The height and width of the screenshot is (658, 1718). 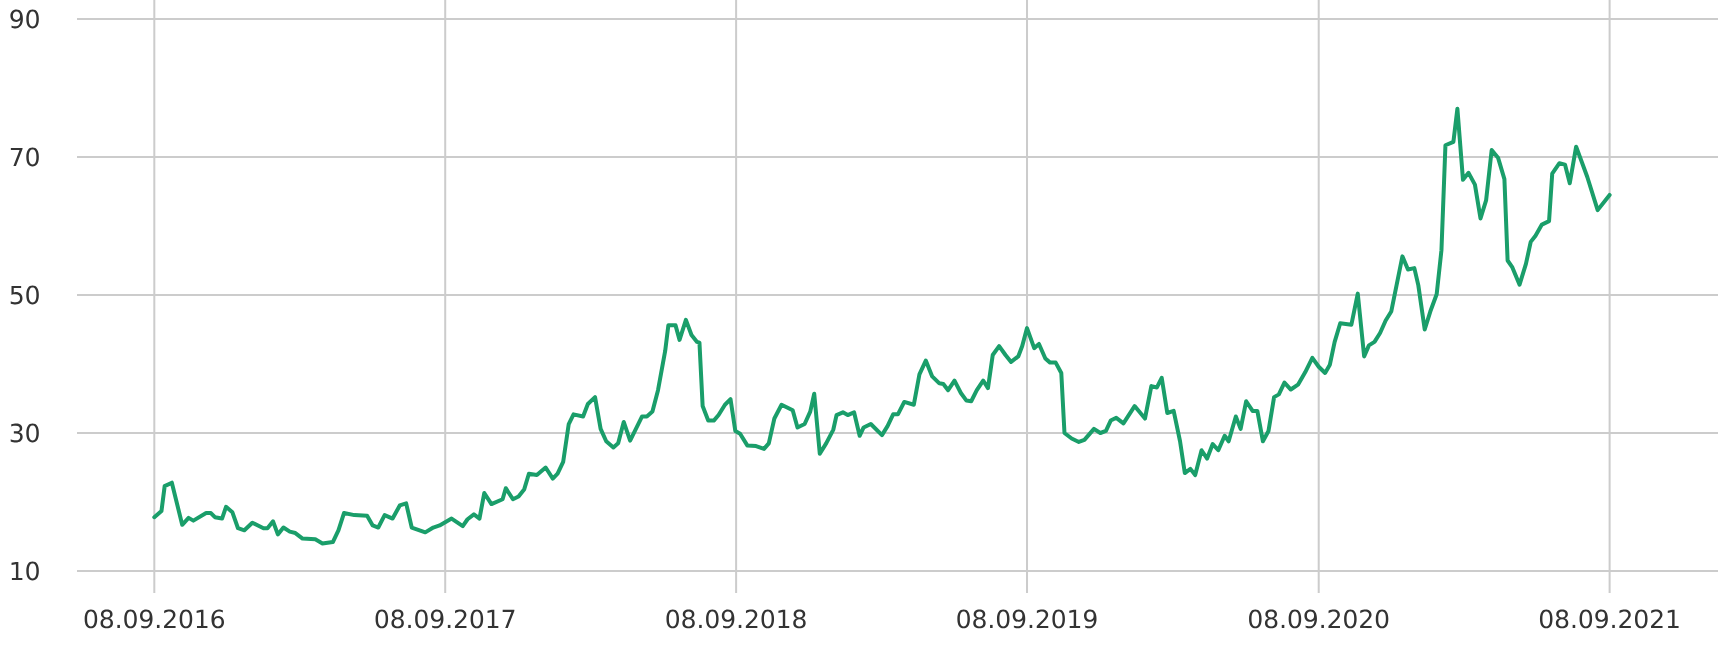 What do you see at coordinates (25, 571) in the screenshot?
I see `y-tick-label: 10` at bounding box center [25, 571].